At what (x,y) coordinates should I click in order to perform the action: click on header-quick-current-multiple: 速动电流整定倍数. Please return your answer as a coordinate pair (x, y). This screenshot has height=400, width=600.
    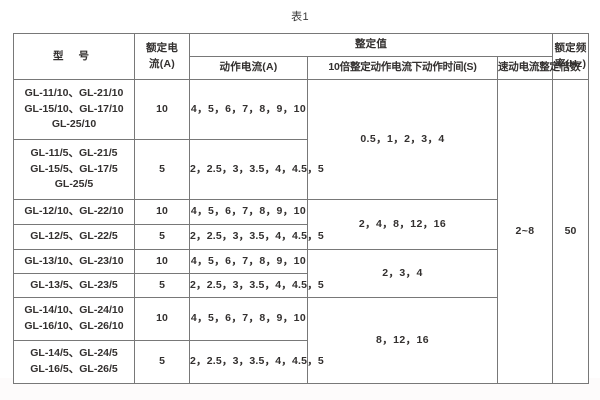
    Looking at the image, I should click on (538, 68).